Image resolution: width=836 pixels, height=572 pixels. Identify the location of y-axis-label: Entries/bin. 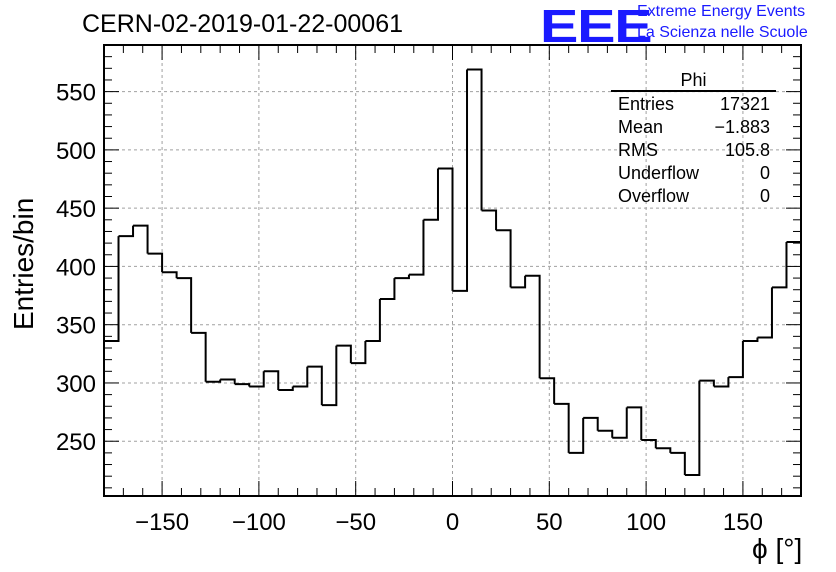
(23, 263).